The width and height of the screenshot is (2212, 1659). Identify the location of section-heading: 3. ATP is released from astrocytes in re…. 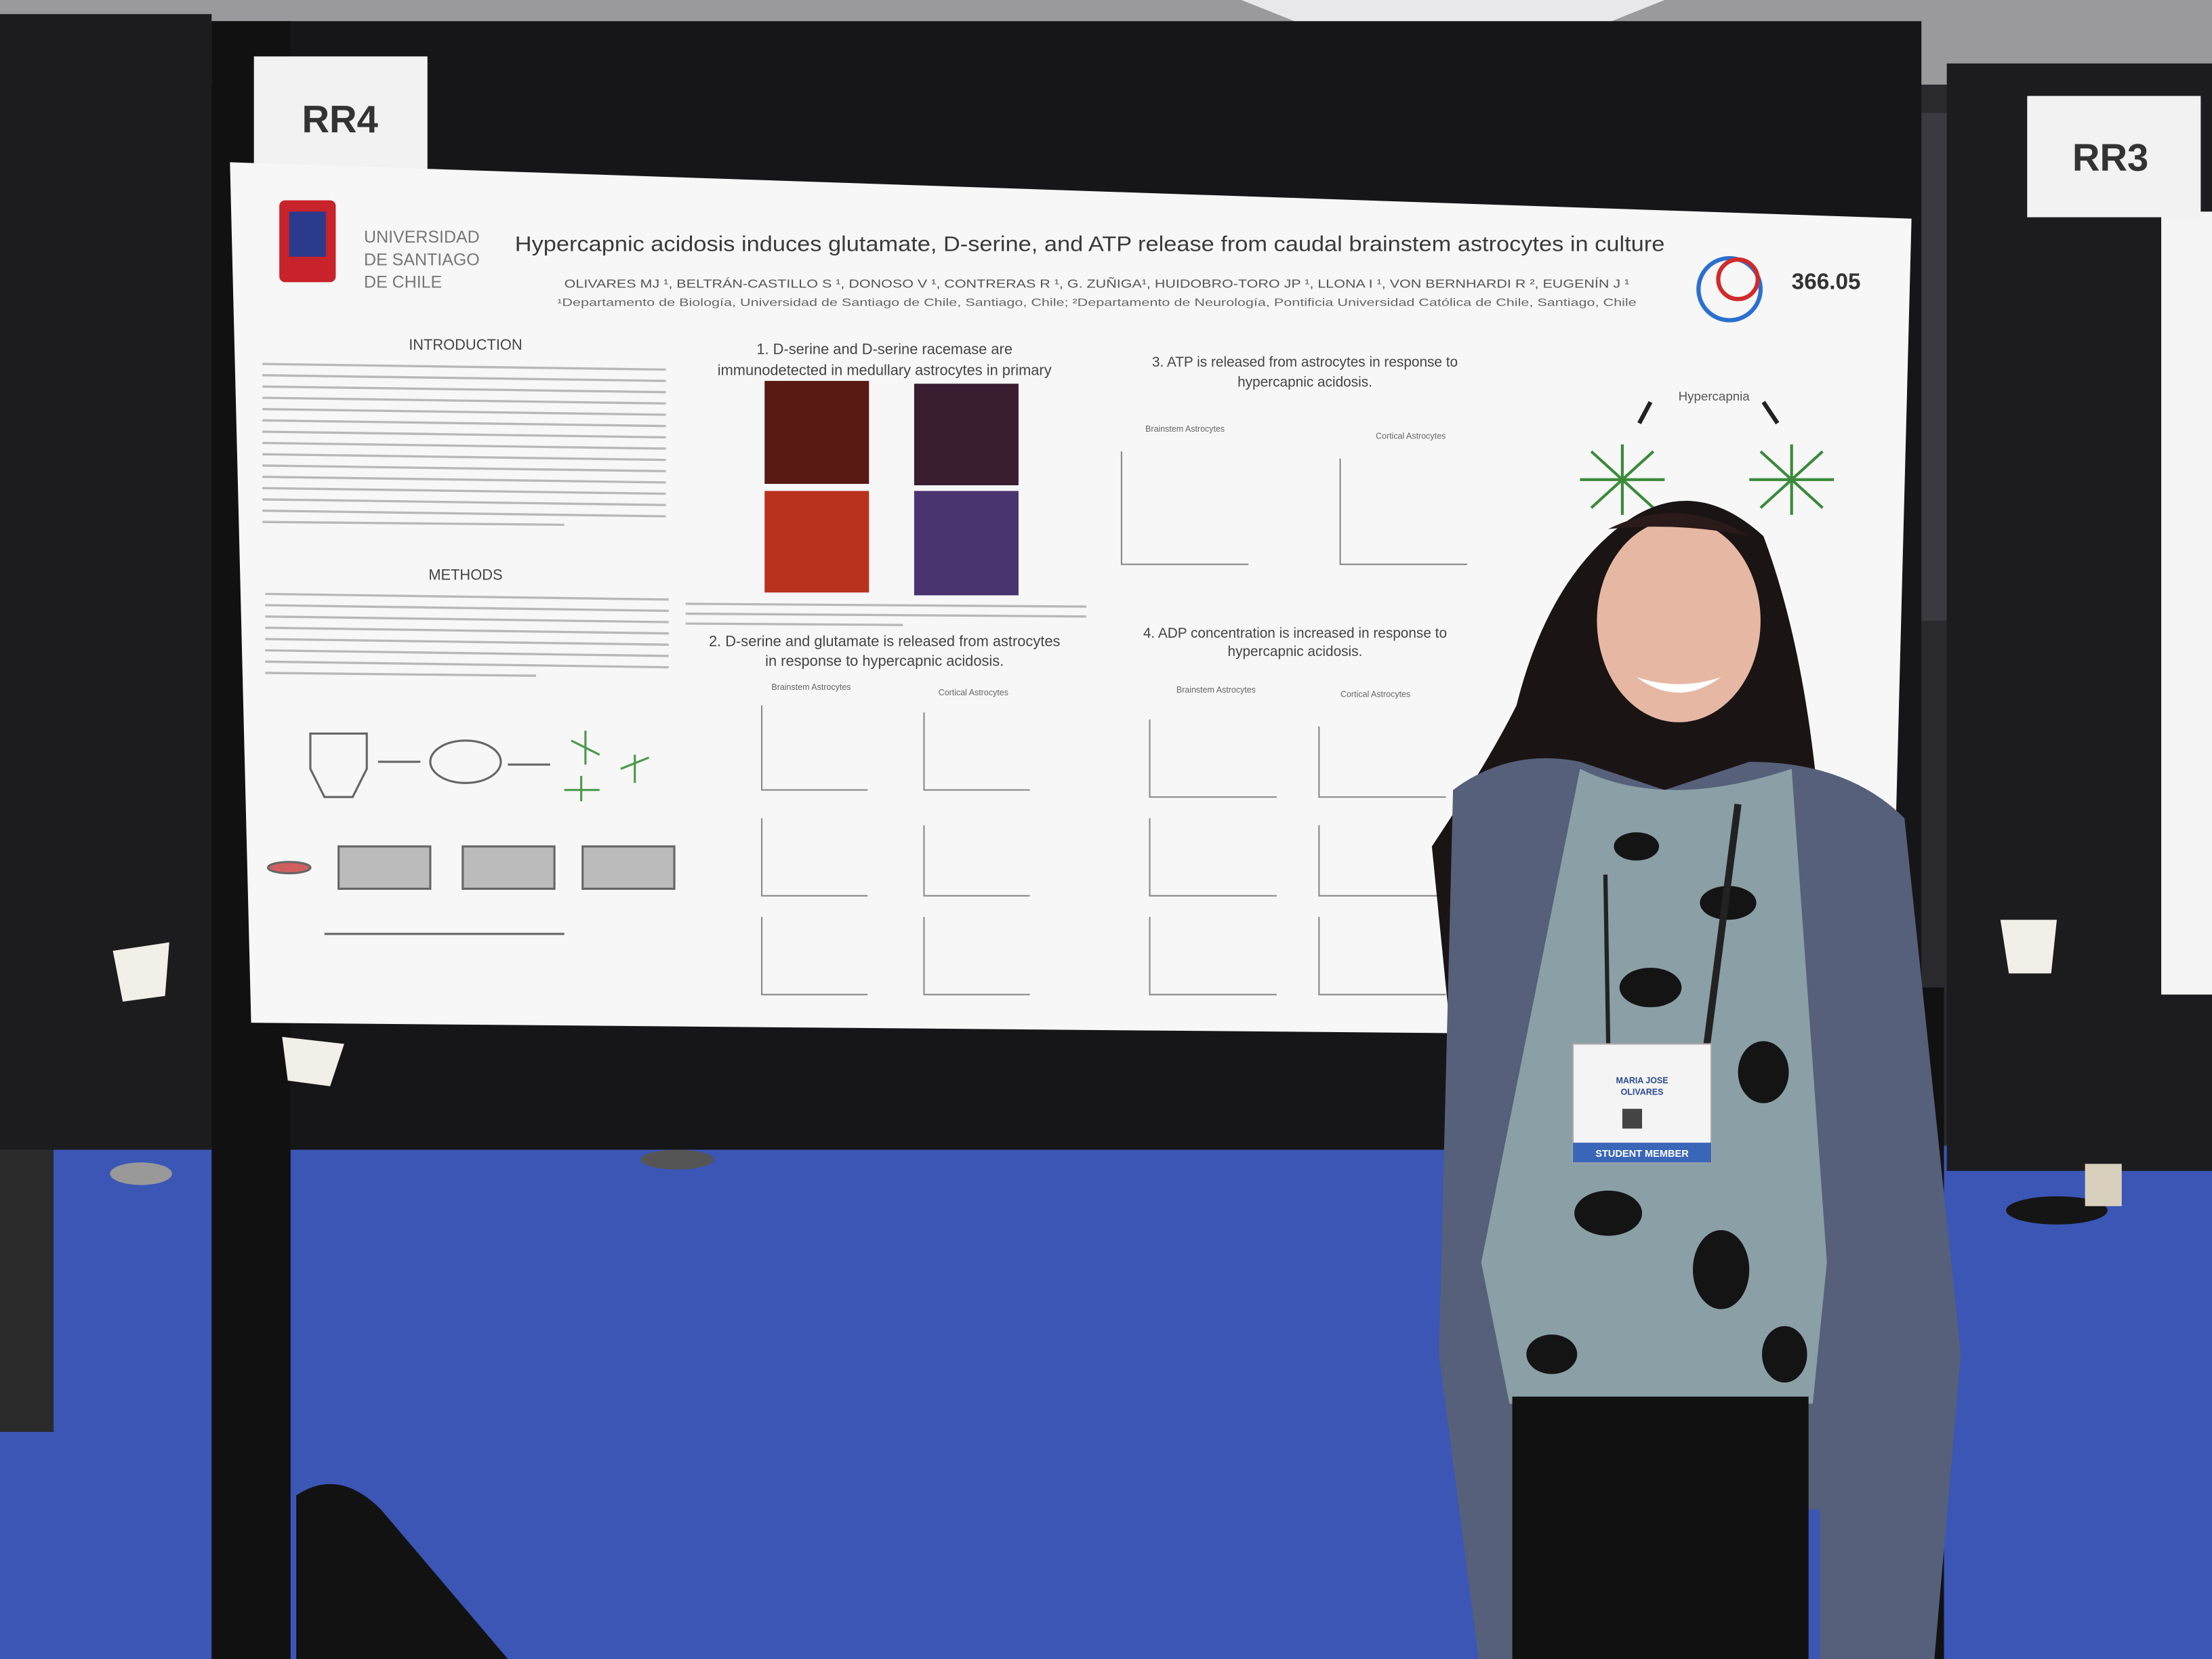
(1305, 362).